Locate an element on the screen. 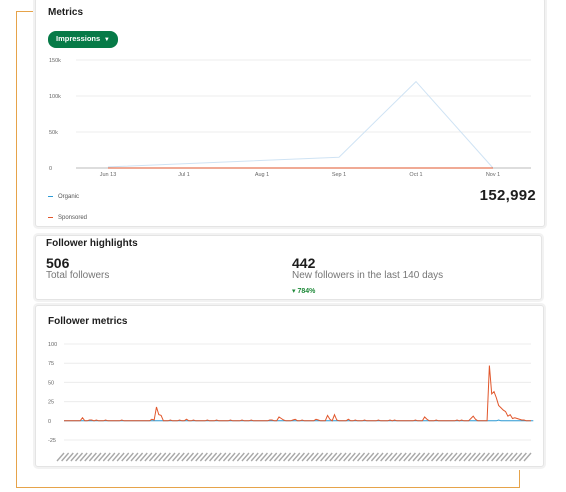  metrics-title: Metrics is located at coordinates (66, 12).